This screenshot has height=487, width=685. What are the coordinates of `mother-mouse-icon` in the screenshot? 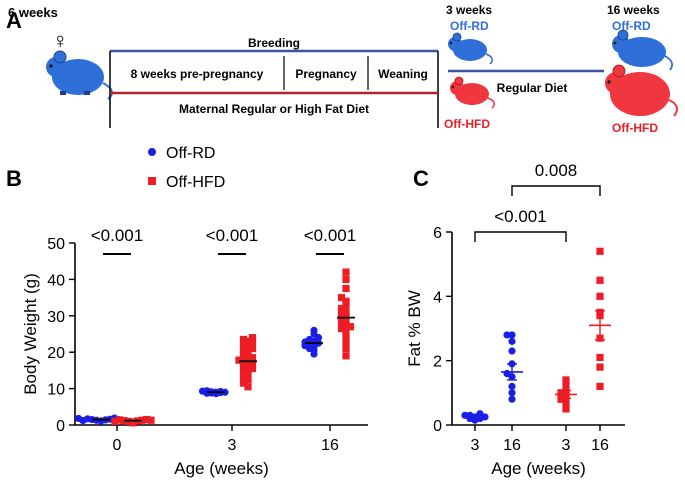 It's located at (79, 75).